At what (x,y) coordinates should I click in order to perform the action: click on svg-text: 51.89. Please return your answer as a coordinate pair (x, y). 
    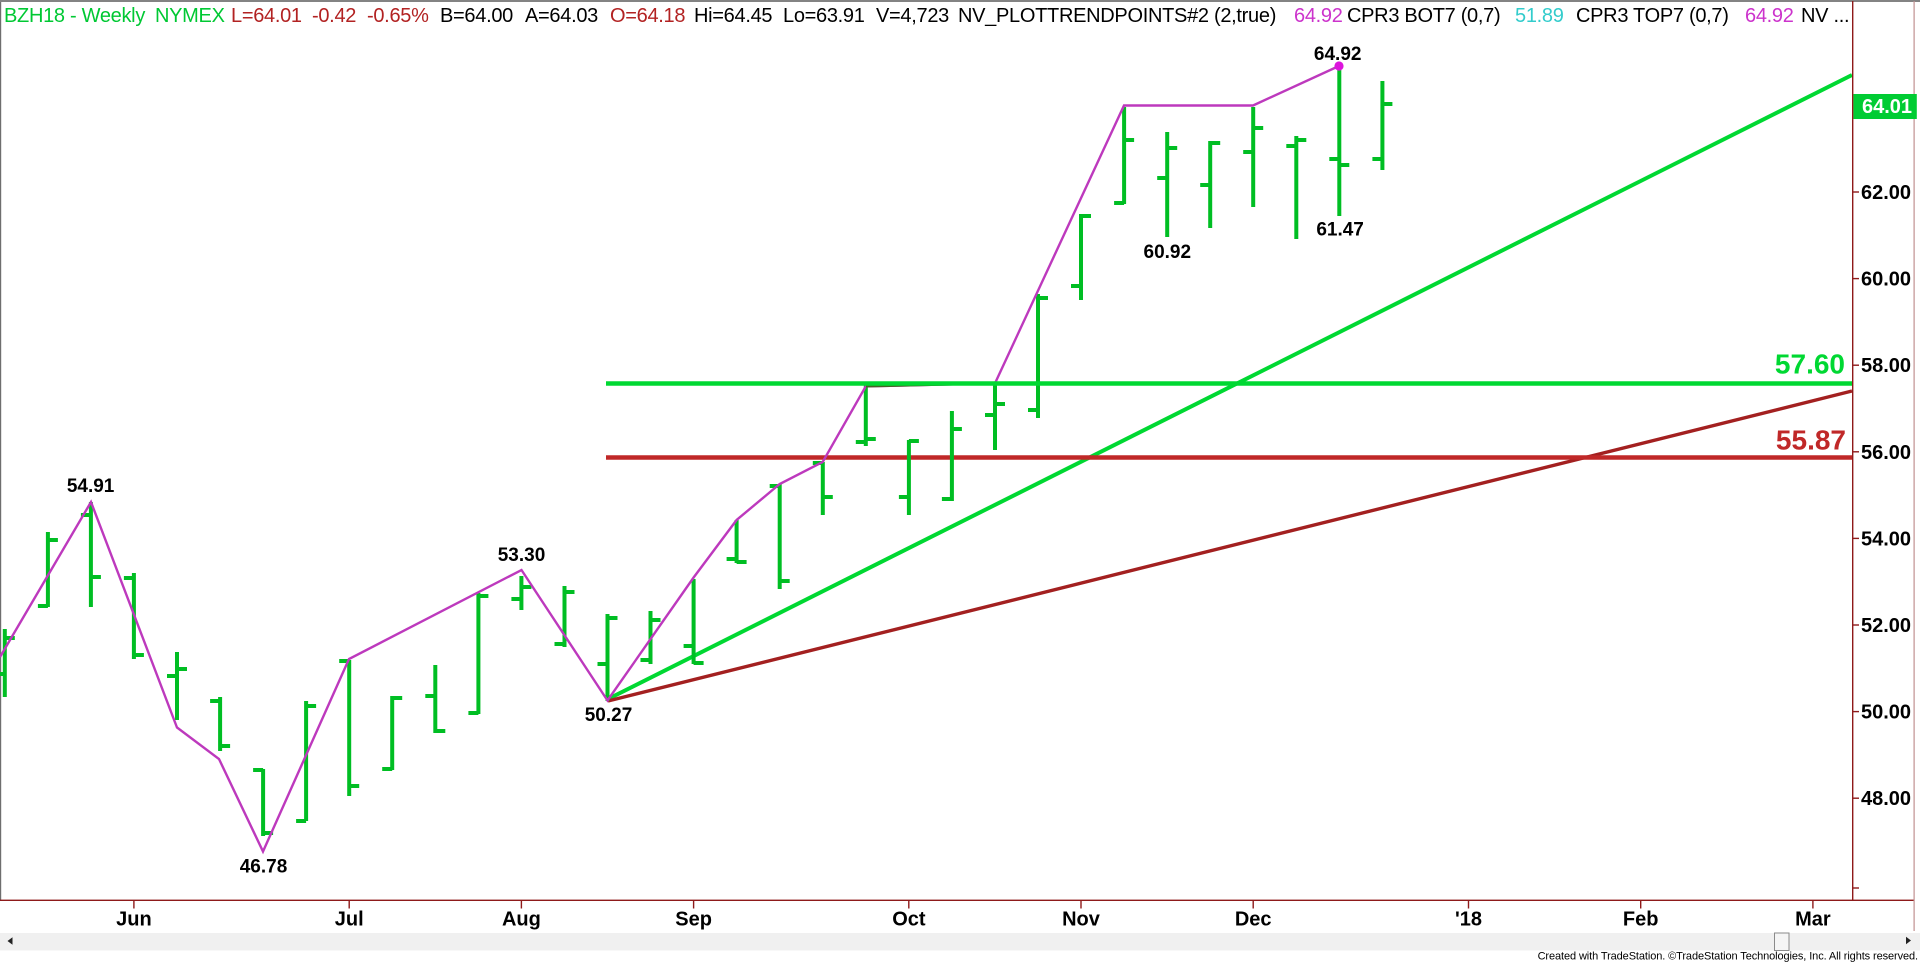
    Looking at the image, I should click on (1539, 16).